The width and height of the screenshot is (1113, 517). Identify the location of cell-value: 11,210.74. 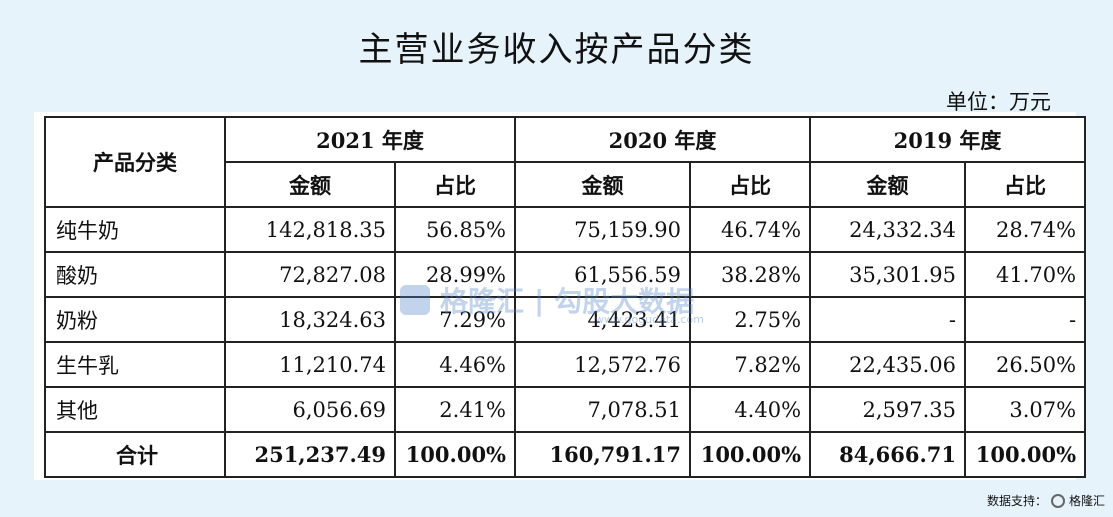
(310, 364).